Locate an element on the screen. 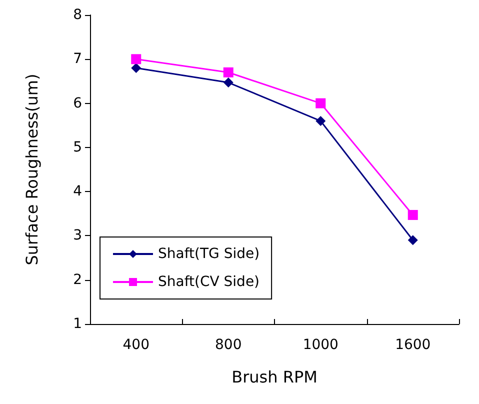 This screenshot has height=404, width=479. x-axis-title: Brush RPM is located at coordinates (275, 377).